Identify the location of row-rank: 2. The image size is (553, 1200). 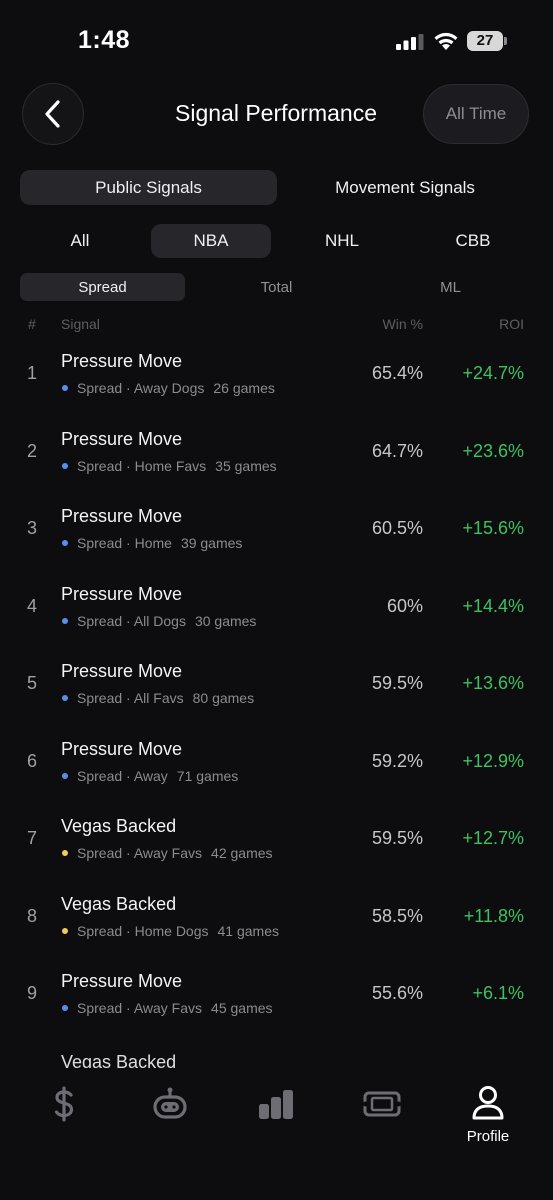
(32, 450).